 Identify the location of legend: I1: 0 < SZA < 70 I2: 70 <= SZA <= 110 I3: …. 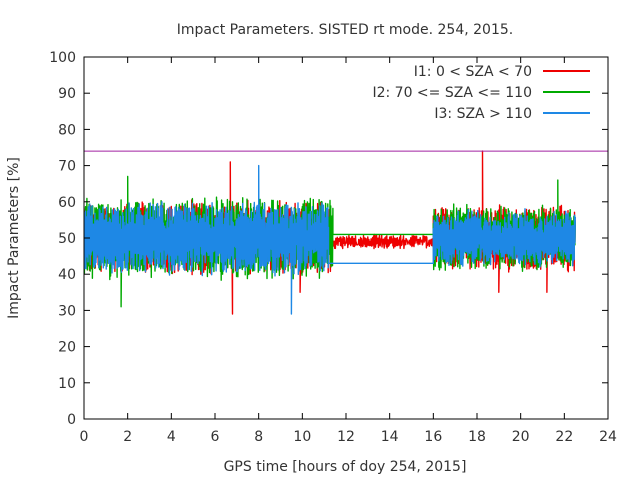
(481, 93).